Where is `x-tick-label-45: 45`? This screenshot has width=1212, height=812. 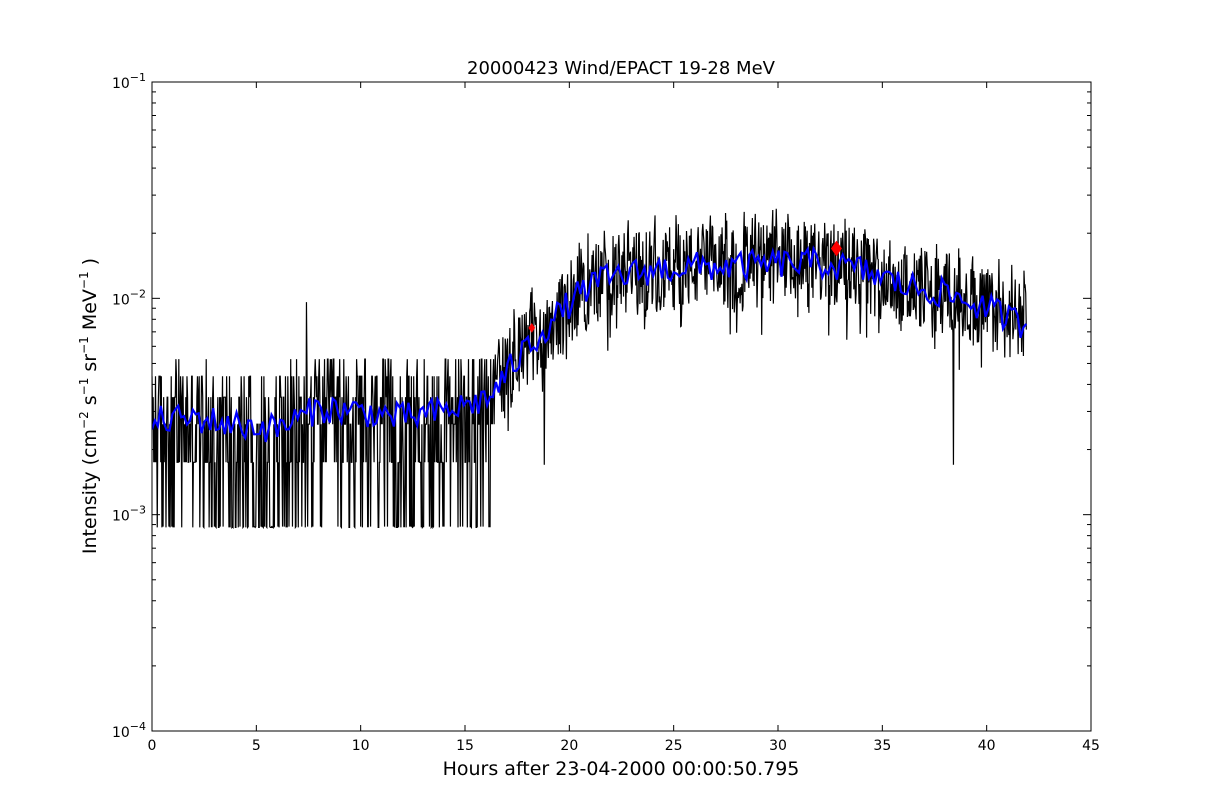 x-tick-label-45: 45 is located at coordinates (1091, 746).